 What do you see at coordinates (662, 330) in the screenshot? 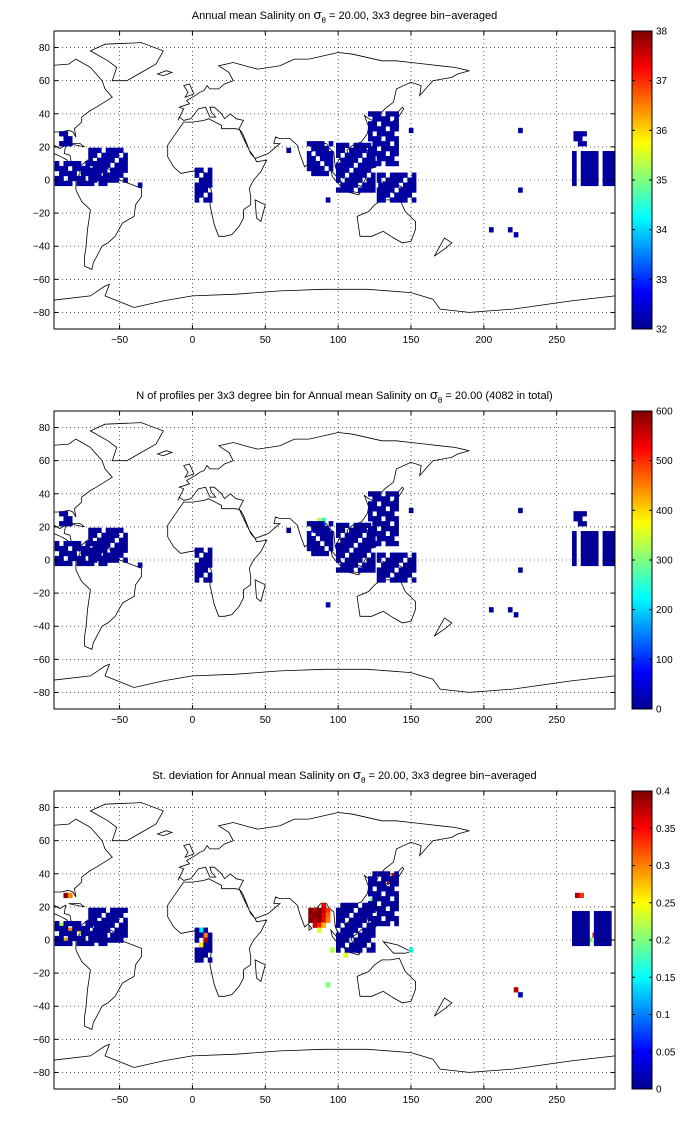
I see `colorbar-tick-label: 32` at bounding box center [662, 330].